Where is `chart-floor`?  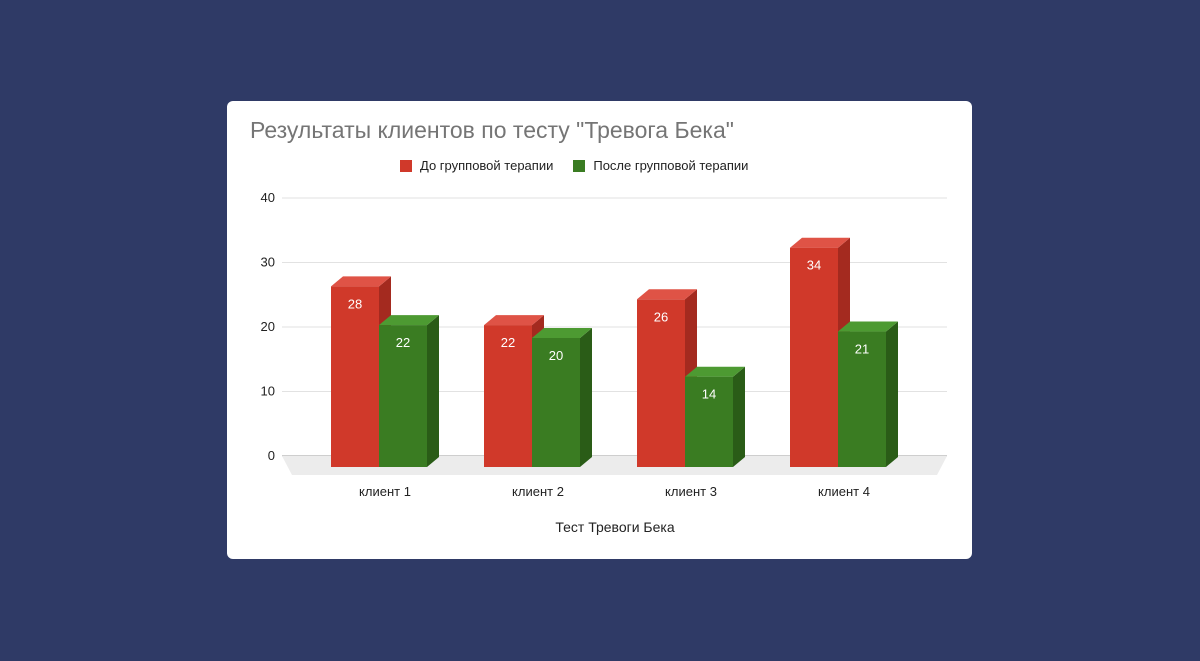
chart-floor is located at coordinates (614, 465).